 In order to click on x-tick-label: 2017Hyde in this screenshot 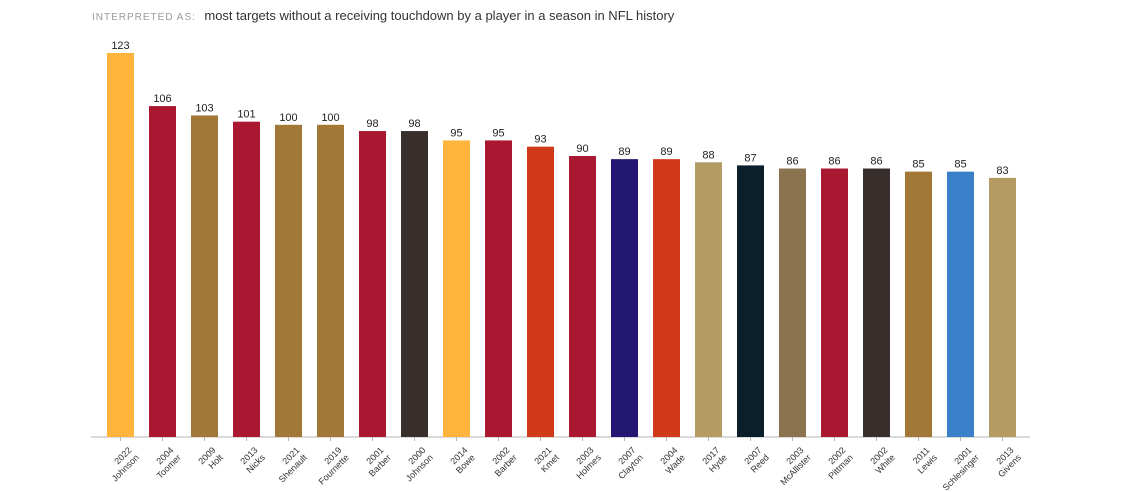, I will do `click(714, 459)`.